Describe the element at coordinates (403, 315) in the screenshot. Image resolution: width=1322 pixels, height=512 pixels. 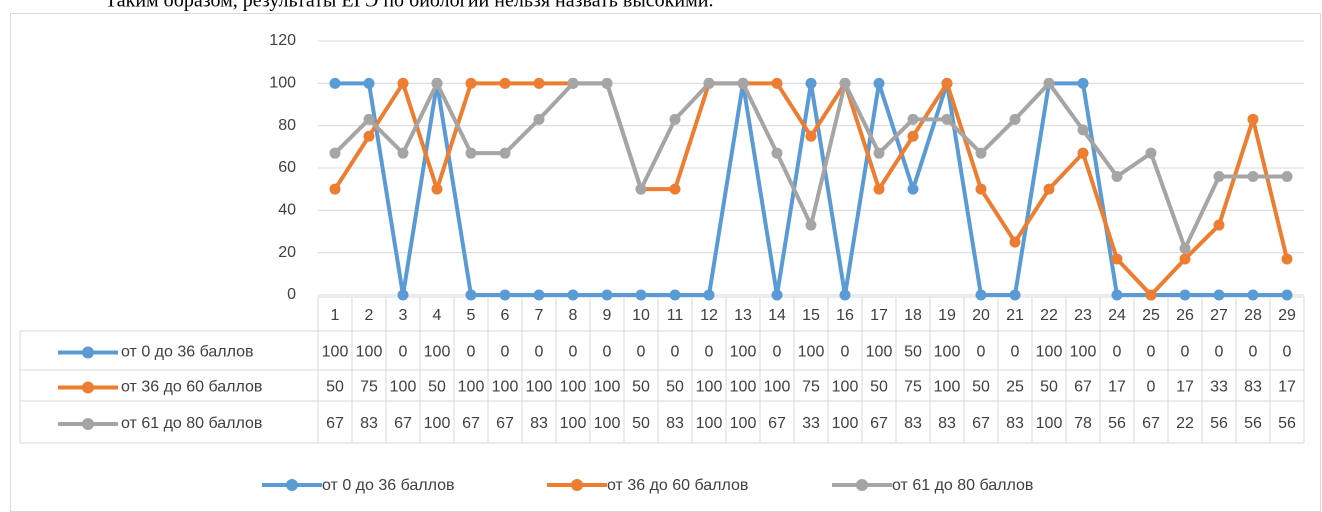
I see `x-tick-label: 3` at that location.